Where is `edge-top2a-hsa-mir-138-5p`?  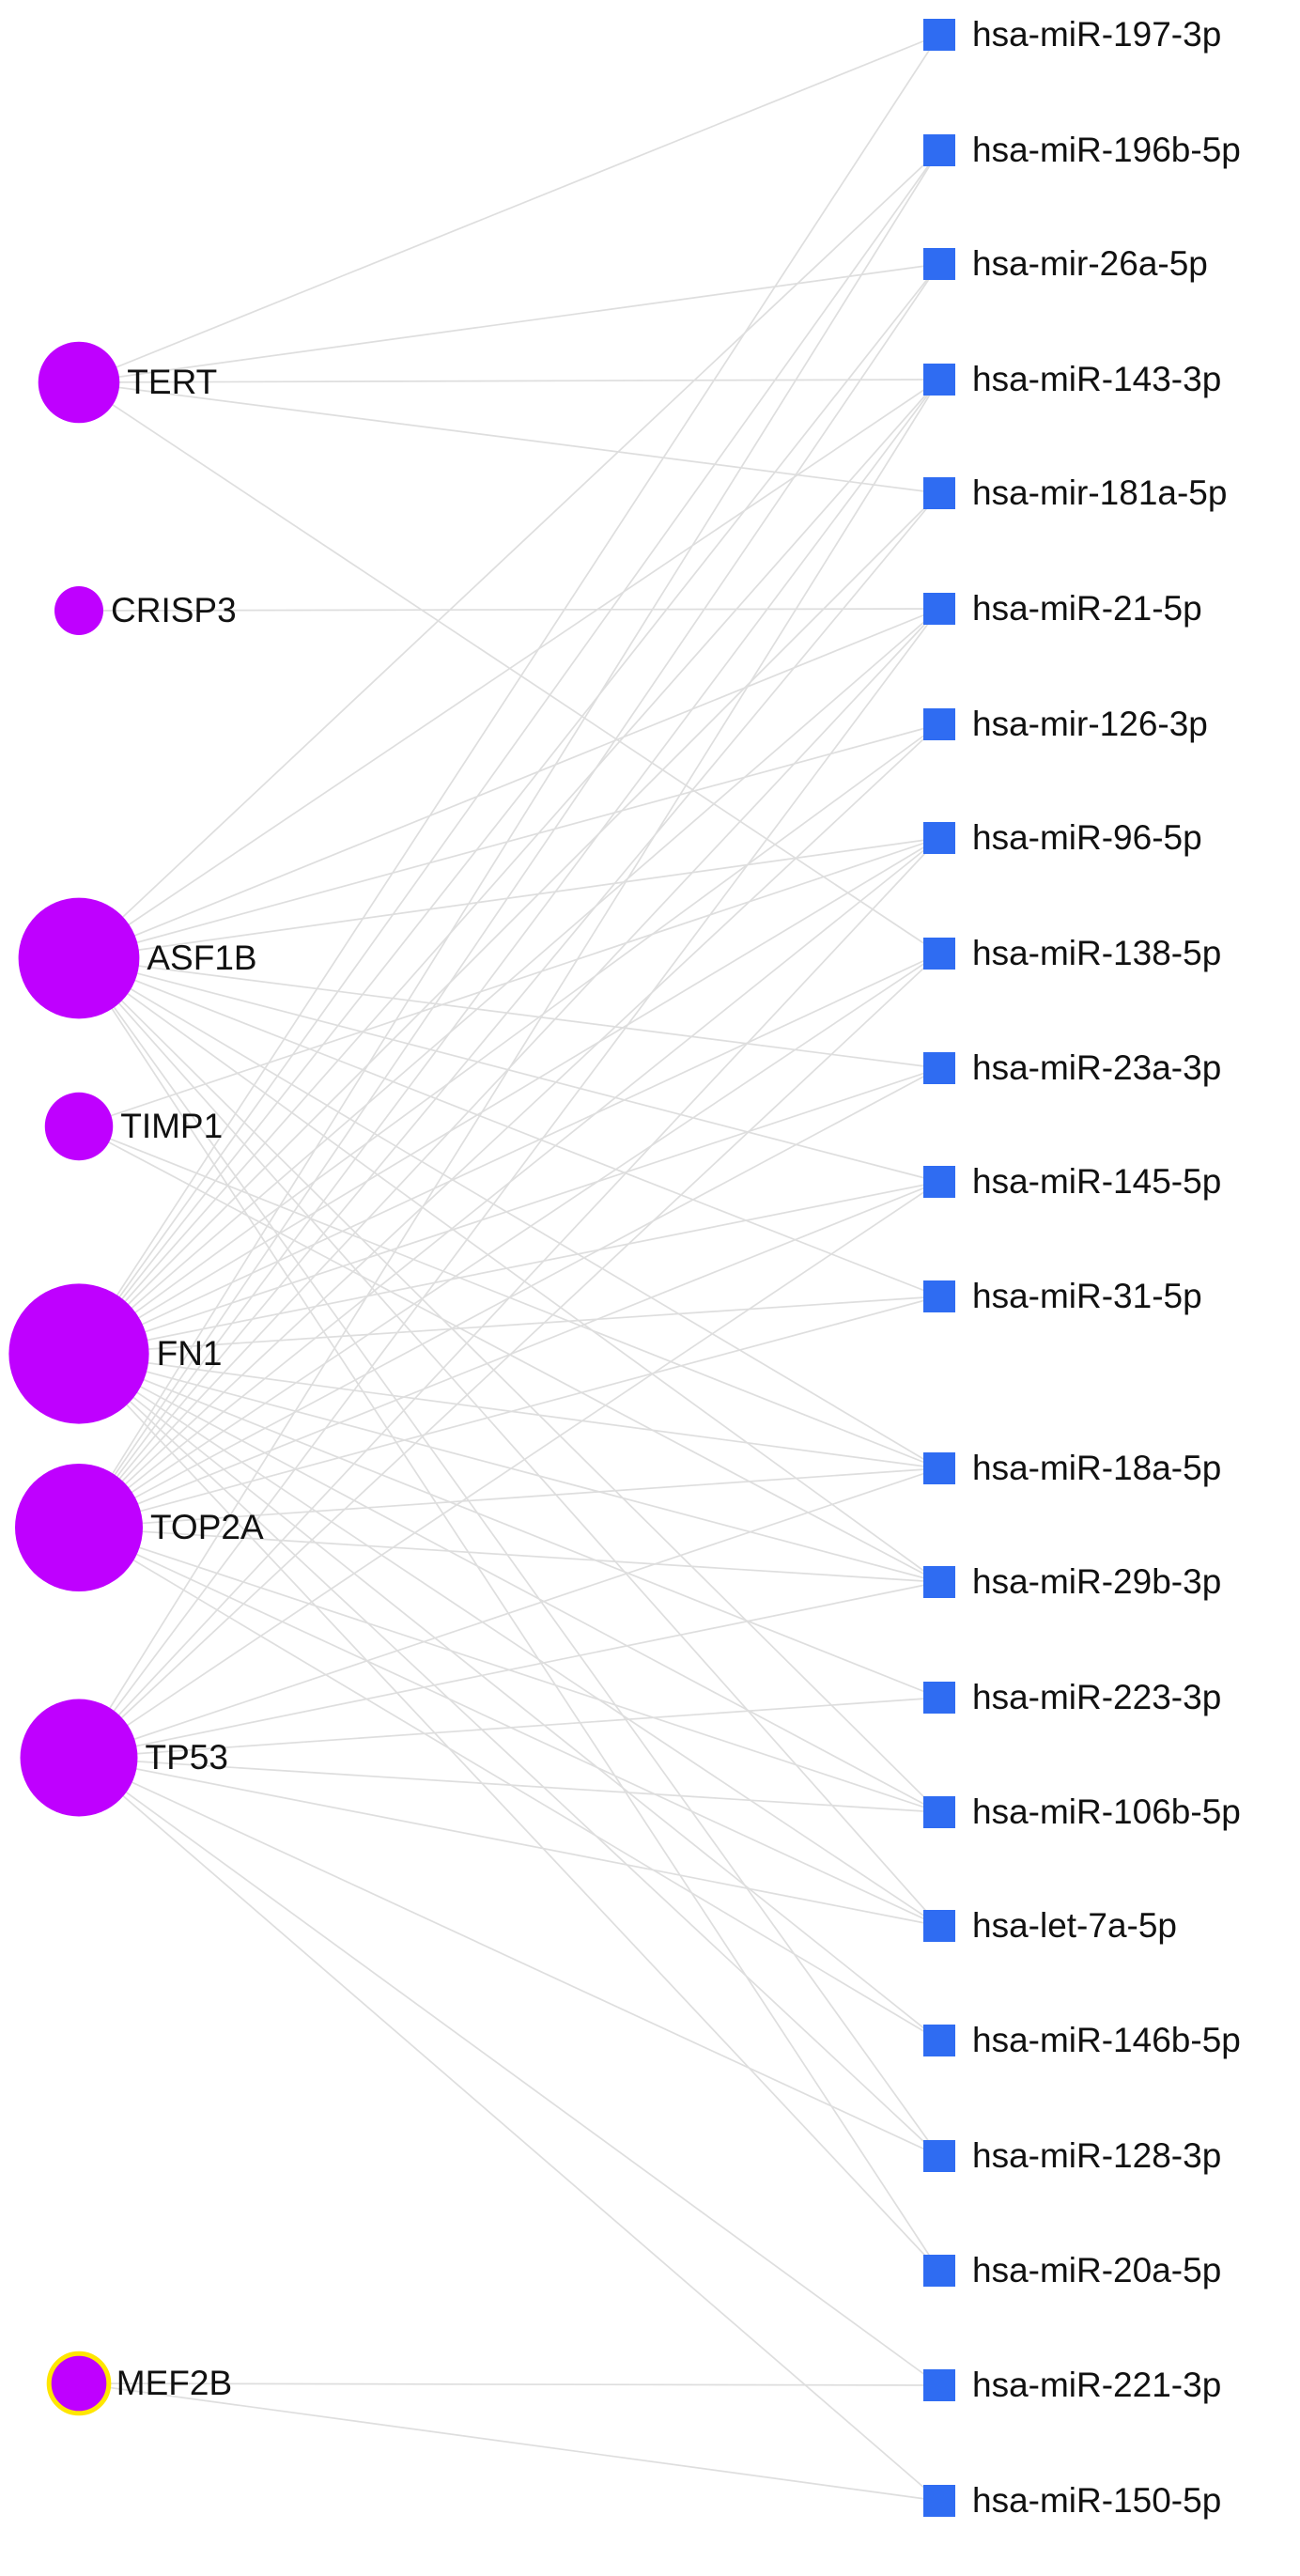 edge-top2a-hsa-mir-138-5p is located at coordinates (509, 1241).